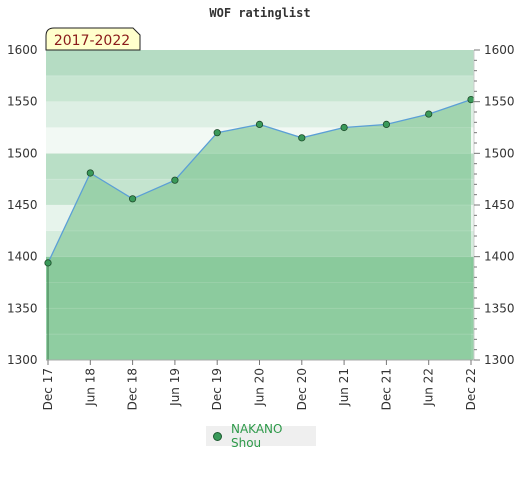 Image resolution: width=520 pixels, height=480 pixels. I want to click on x-tick-label: Jun 21, so click(344, 387).